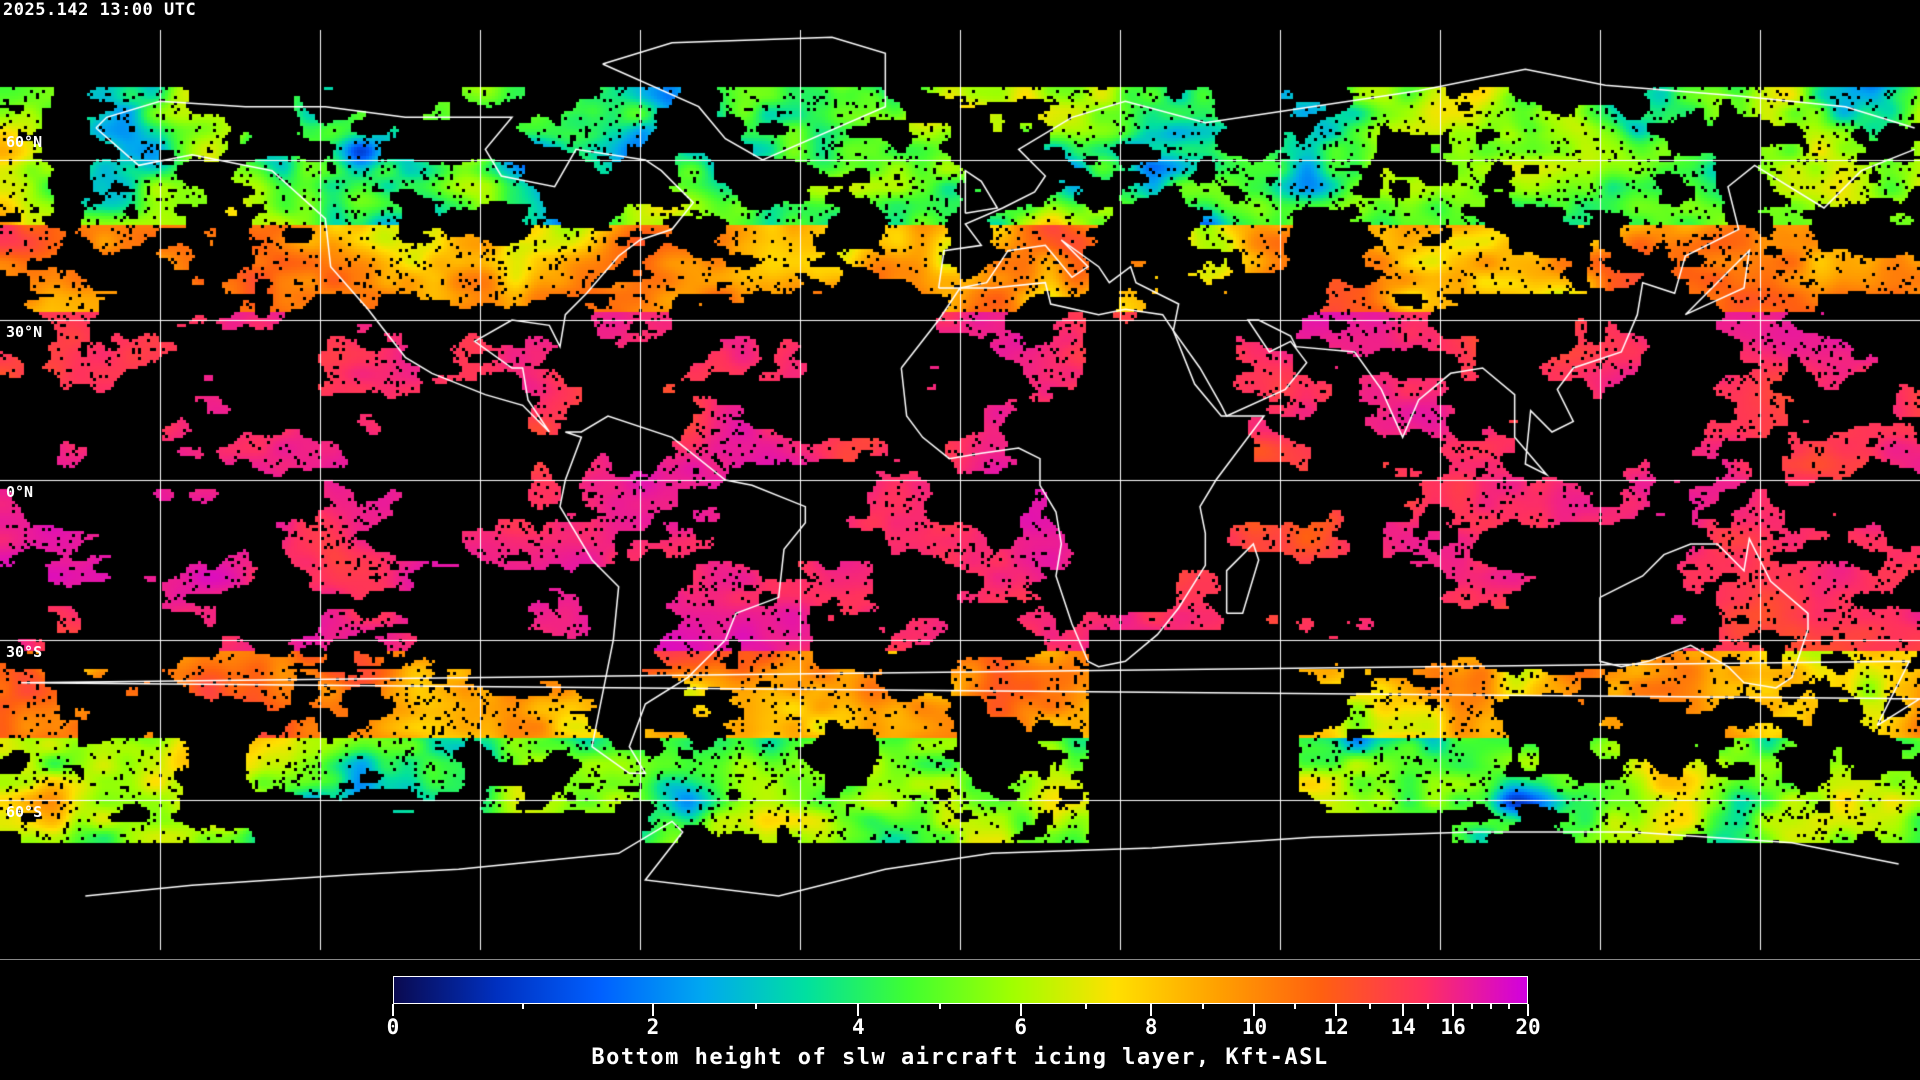 This screenshot has width=1920, height=1080. Describe the element at coordinates (24, 332) in the screenshot. I see `lat-label-30n: 30°N` at that location.